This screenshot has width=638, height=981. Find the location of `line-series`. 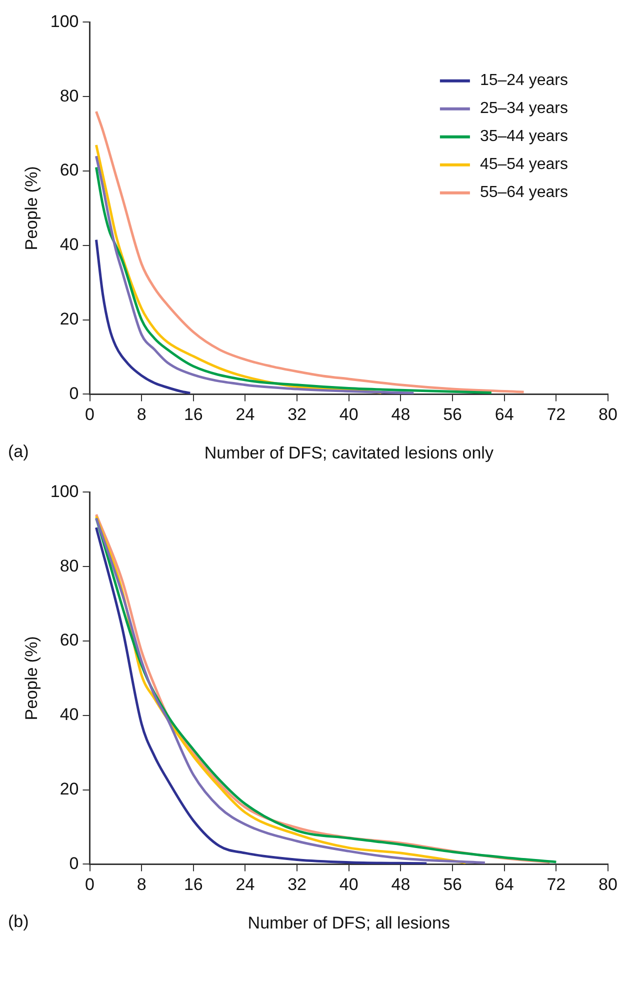

line-series is located at coordinates (143, 316).